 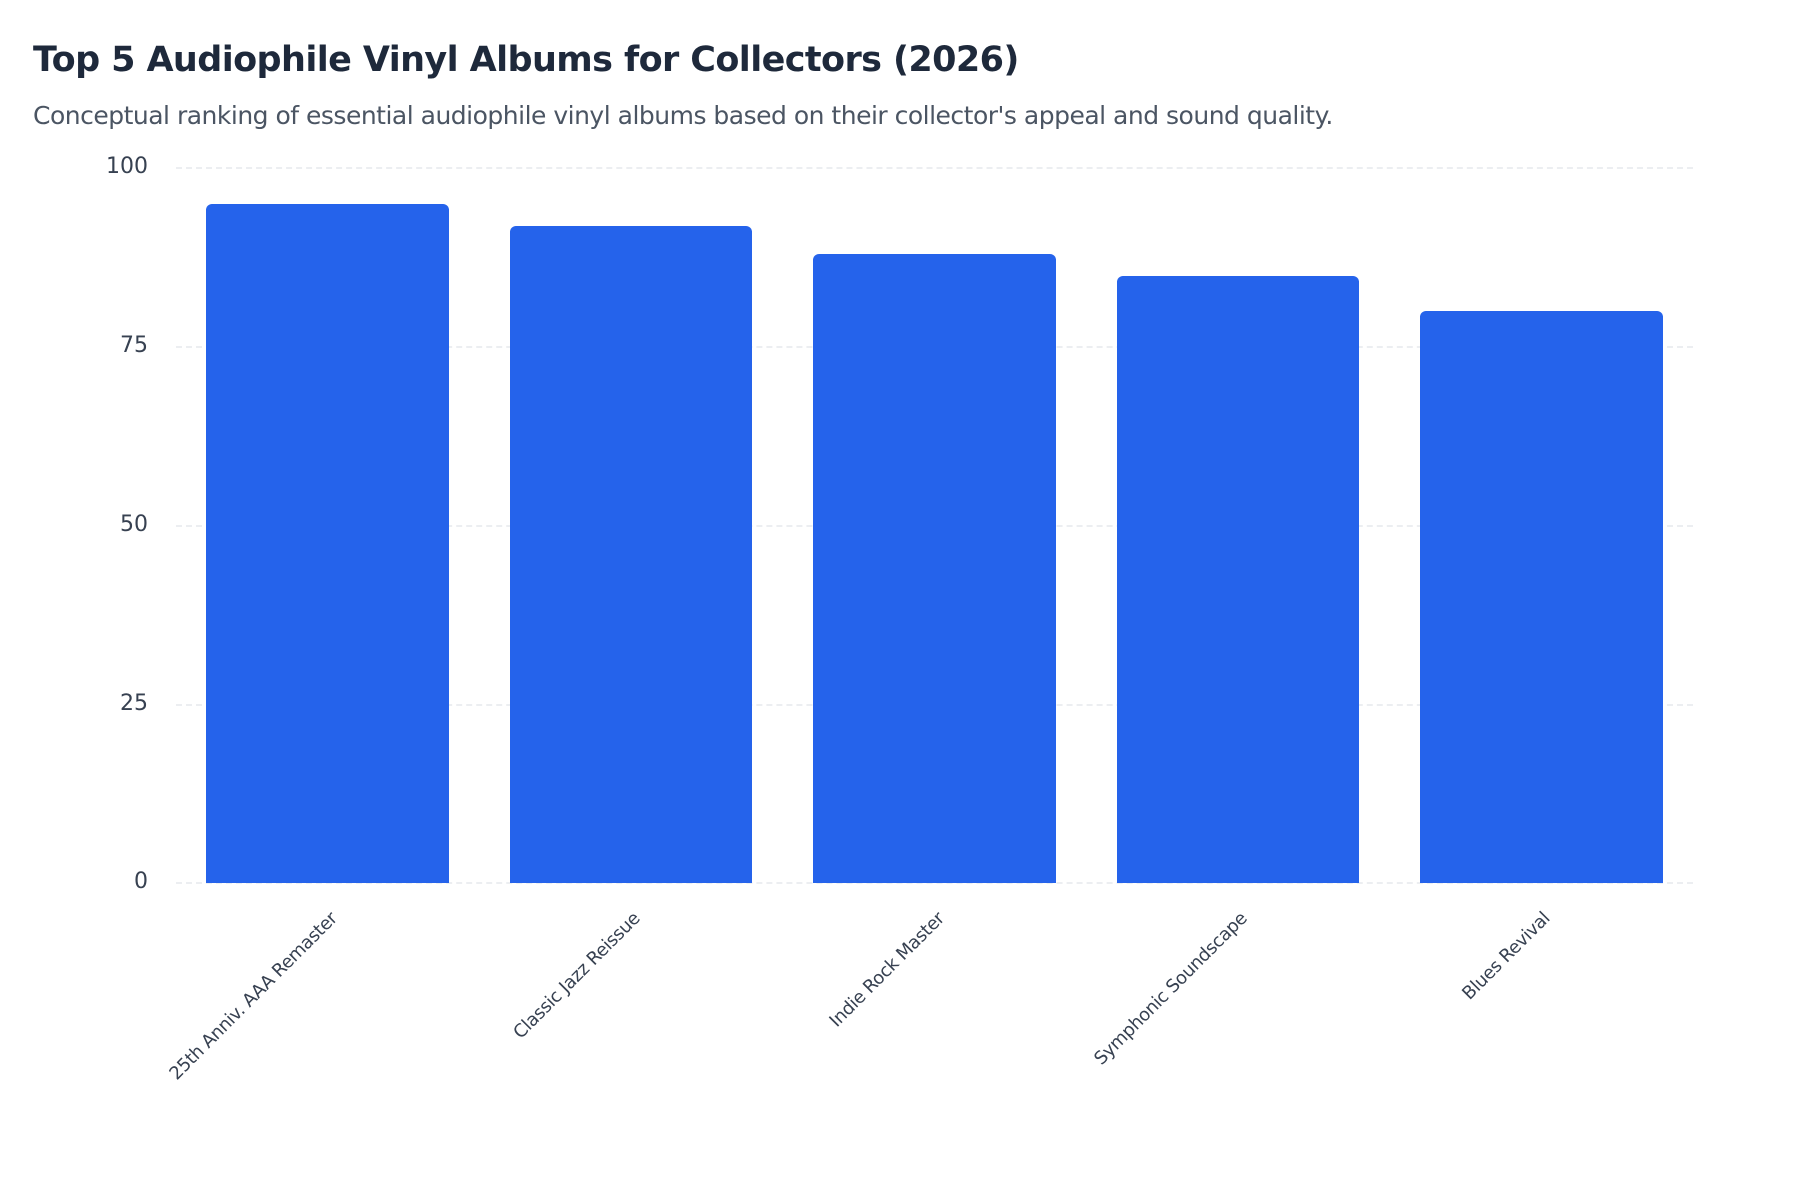 I want to click on y-axis-tick-label: 25, so click(x=134, y=703).